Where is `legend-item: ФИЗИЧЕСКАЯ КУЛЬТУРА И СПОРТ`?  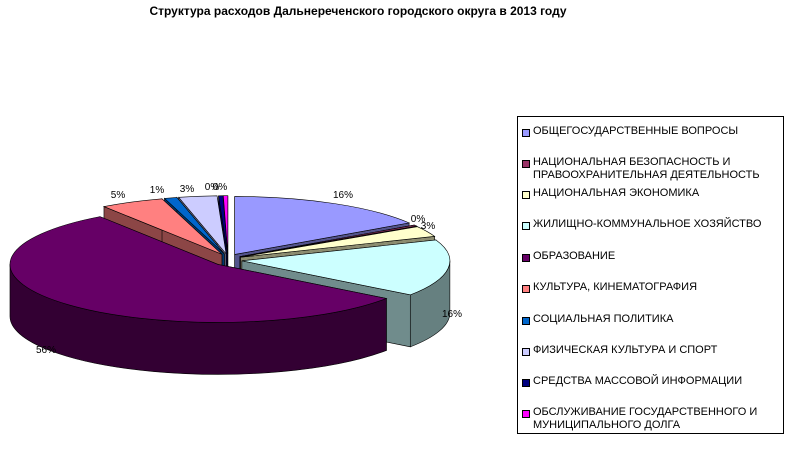
legend-item: ФИЗИЧЕСКАЯ КУЛЬТУРА И СПОРТ is located at coordinates (653, 350).